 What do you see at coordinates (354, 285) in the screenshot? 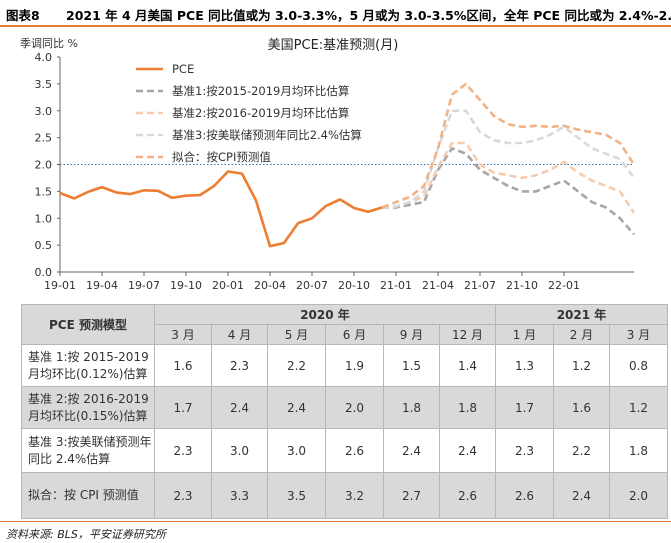
I see `x-tick-label: 20-10` at bounding box center [354, 285].